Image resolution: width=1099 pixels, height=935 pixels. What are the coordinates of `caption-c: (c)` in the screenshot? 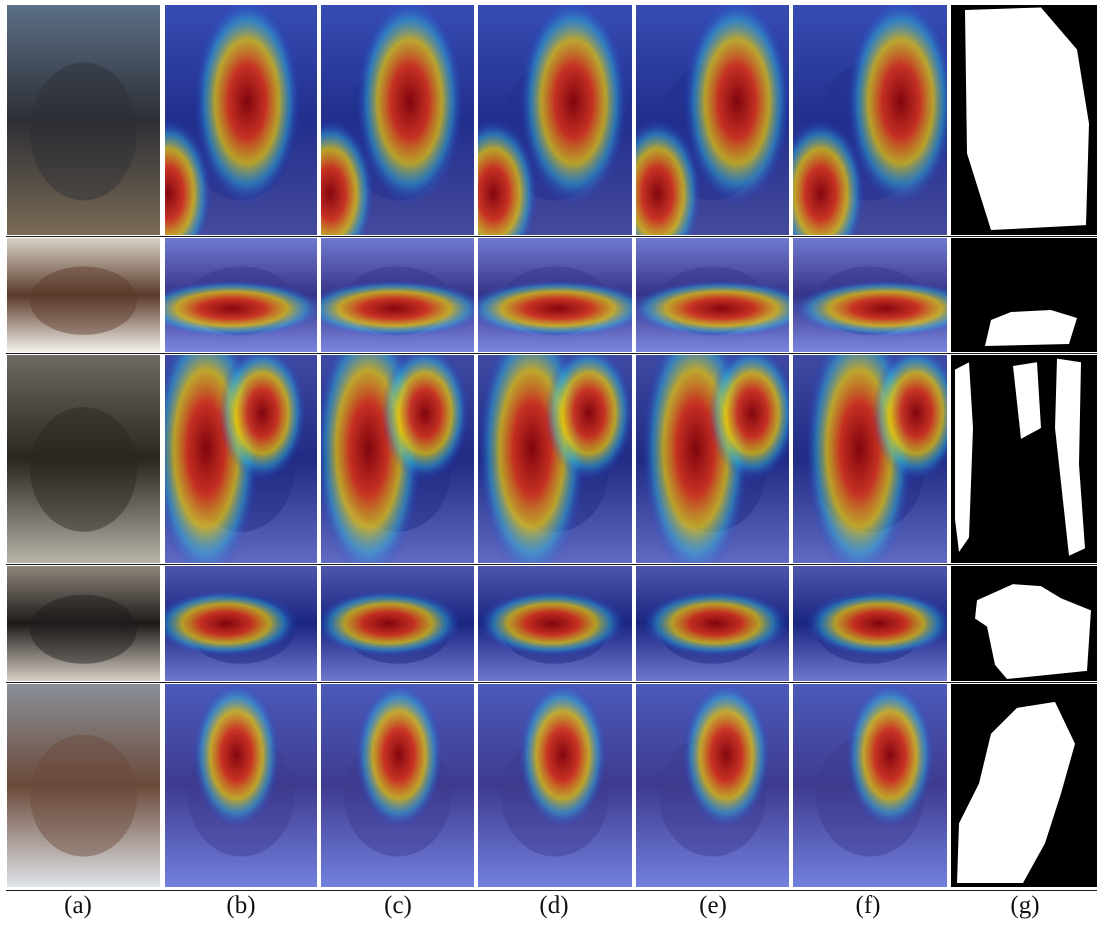 It's located at (398, 905).